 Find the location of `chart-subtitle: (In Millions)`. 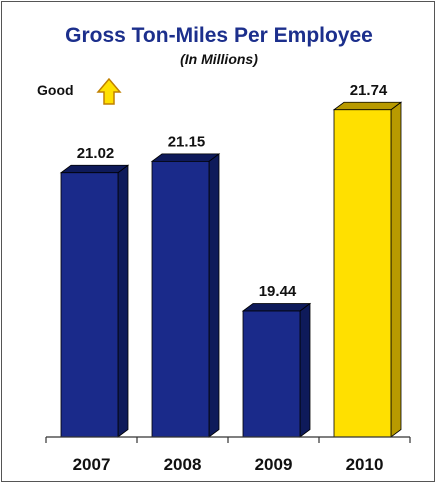

chart-subtitle: (In Millions) is located at coordinates (219, 59).